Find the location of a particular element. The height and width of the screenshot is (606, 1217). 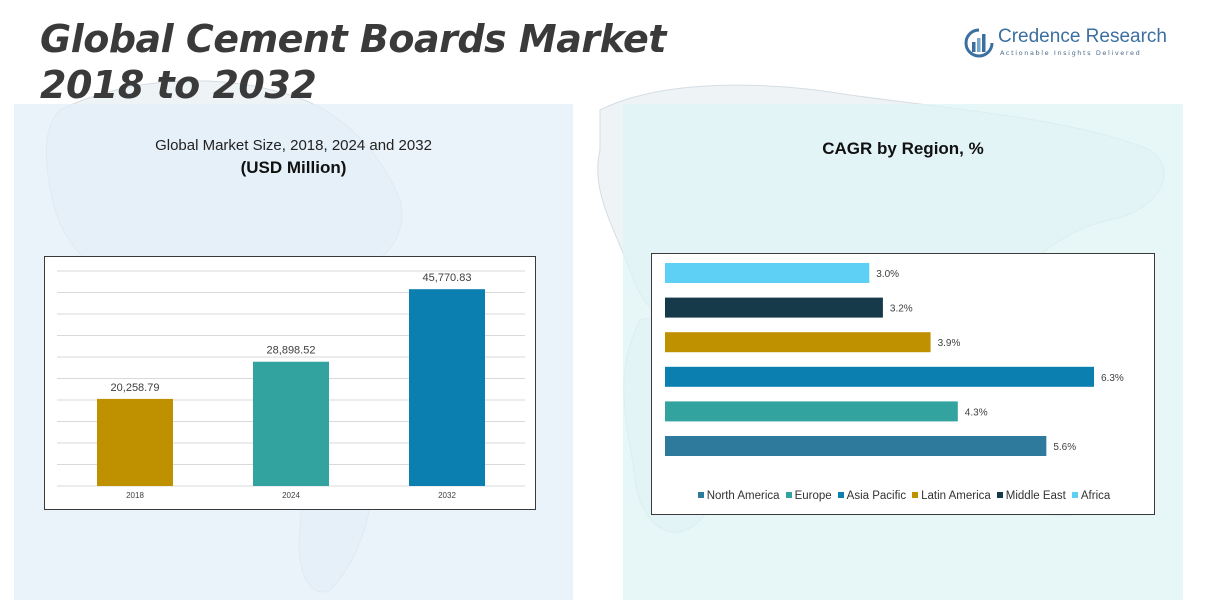

logo-name: Credence Research is located at coordinates (1082, 36).